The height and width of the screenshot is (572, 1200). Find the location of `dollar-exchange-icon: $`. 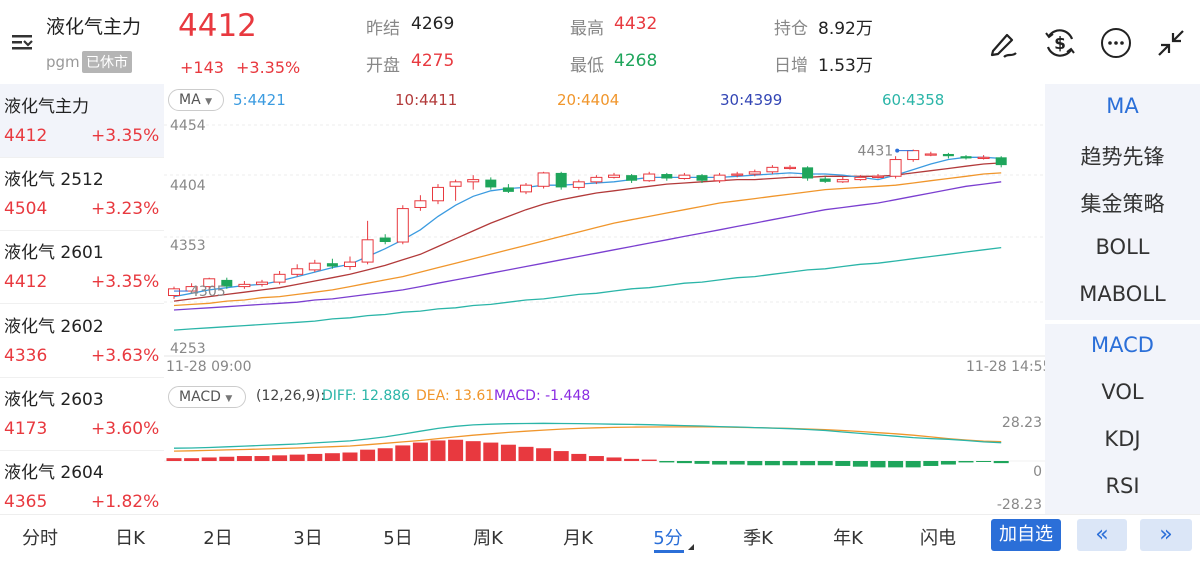

dollar-exchange-icon: $ is located at coordinates (1060, 43).